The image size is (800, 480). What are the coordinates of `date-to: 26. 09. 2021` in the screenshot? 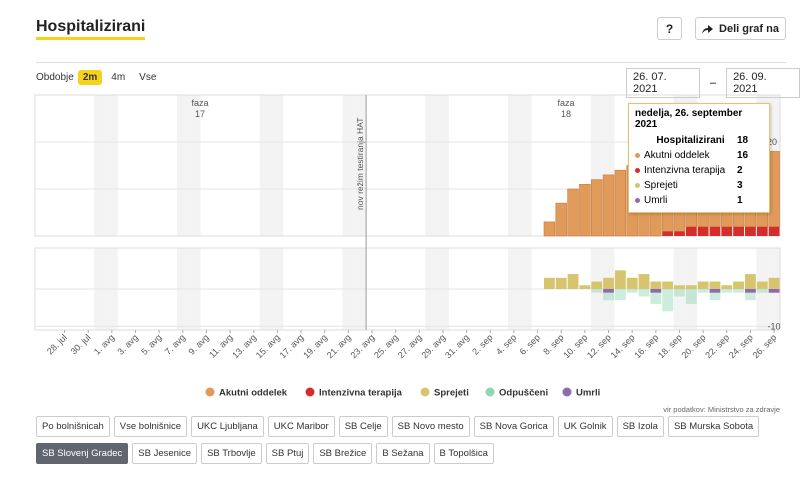 It's located at (763, 83).